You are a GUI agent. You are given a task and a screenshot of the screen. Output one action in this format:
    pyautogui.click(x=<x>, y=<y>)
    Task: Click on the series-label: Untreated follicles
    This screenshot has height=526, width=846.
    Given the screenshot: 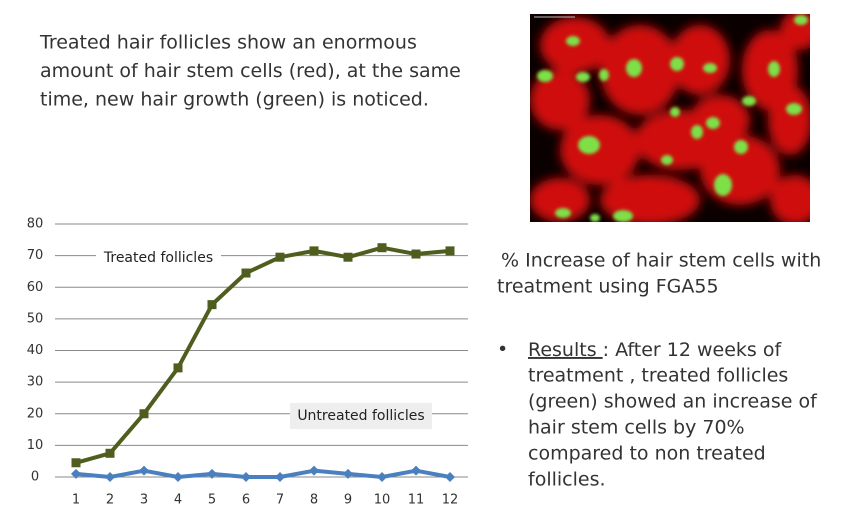 What is the action you would take?
    pyautogui.click(x=360, y=416)
    